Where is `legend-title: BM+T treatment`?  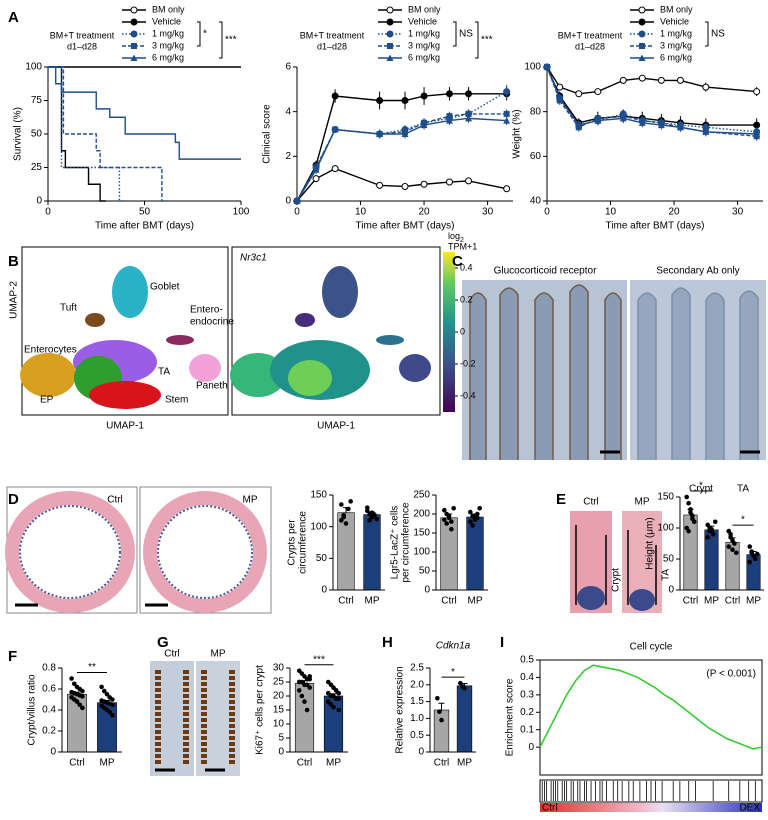
legend-title: BM+T treatment is located at coordinates (82, 35).